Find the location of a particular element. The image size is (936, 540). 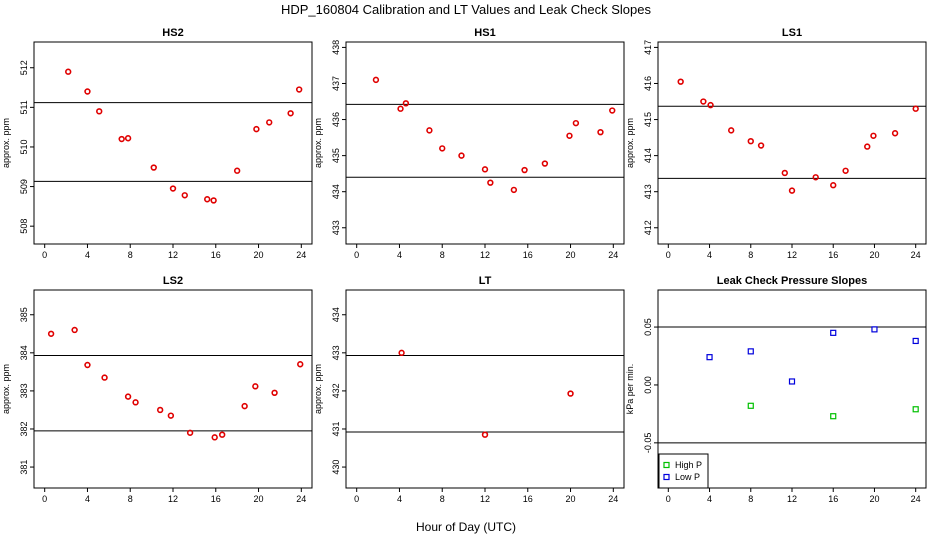

y-tick-label: 433 is located at coordinates (336, 352).